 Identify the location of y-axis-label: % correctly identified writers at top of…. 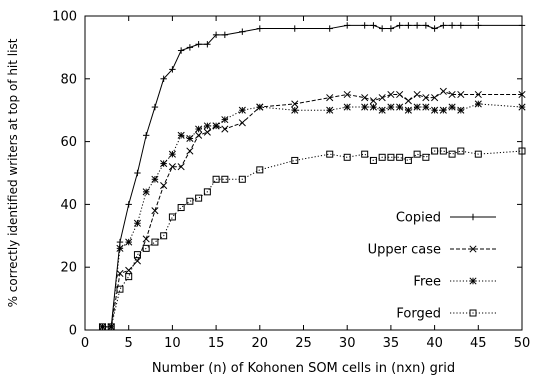
(13, 172).